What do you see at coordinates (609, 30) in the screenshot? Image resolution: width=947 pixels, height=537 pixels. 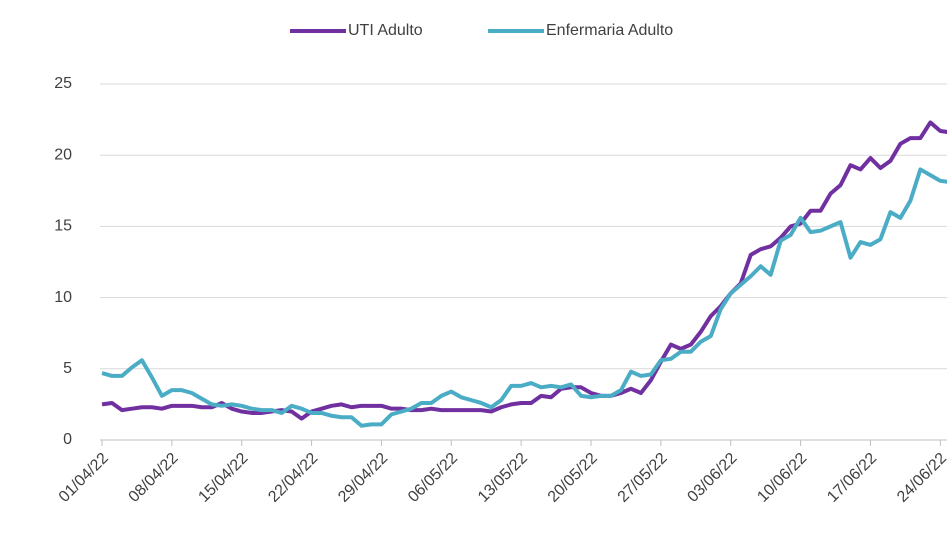 I see `legend-label: Enfermaria Adulto` at bounding box center [609, 30].